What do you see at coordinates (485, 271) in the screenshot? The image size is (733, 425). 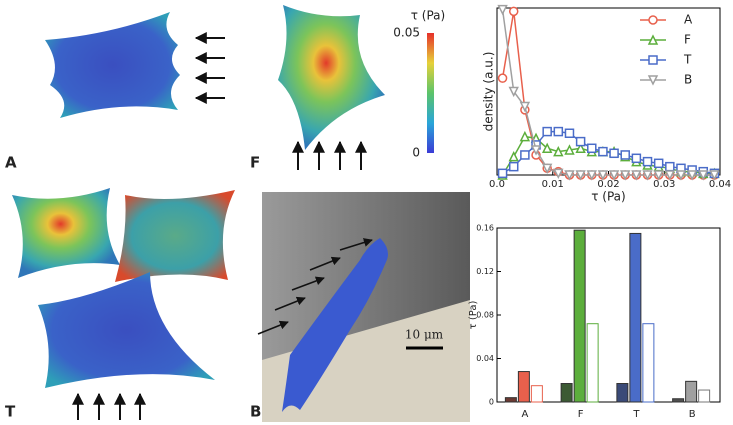 I see `y-tick-label: 0.12` at bounding box center [485, 271].